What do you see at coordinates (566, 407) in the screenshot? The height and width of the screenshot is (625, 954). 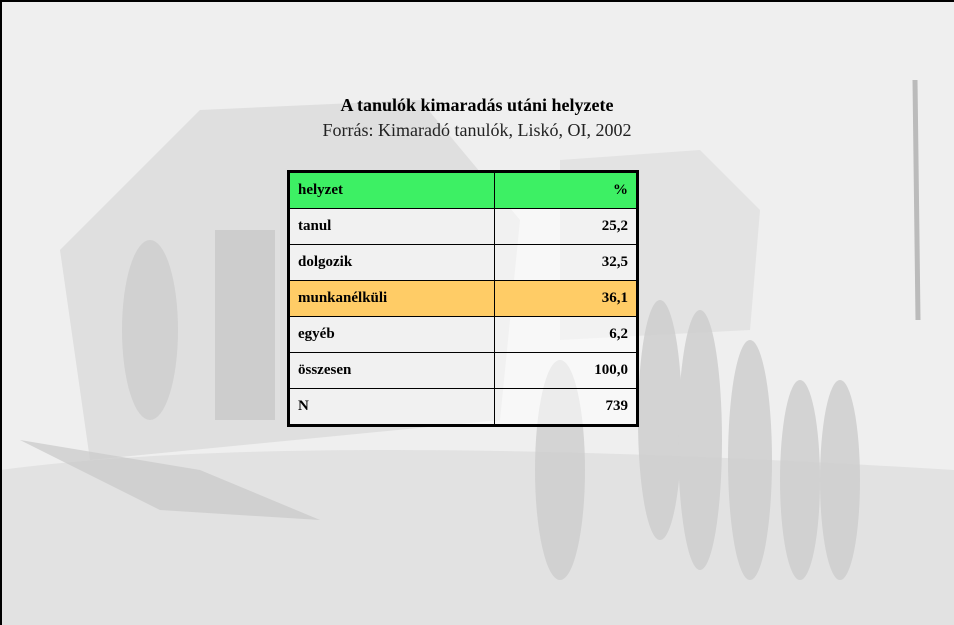 I see `cell: 739` at bounding box center [566, 407].